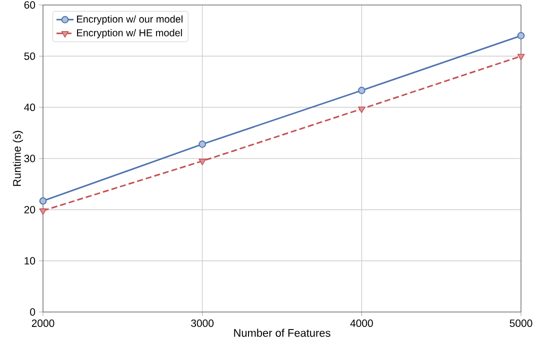 This screenshot has width=538, height=358. What do you see at coordinates (30, 56) in the screenshot?
I see `y-tick-label: 50` at bounding box center [30, 56].